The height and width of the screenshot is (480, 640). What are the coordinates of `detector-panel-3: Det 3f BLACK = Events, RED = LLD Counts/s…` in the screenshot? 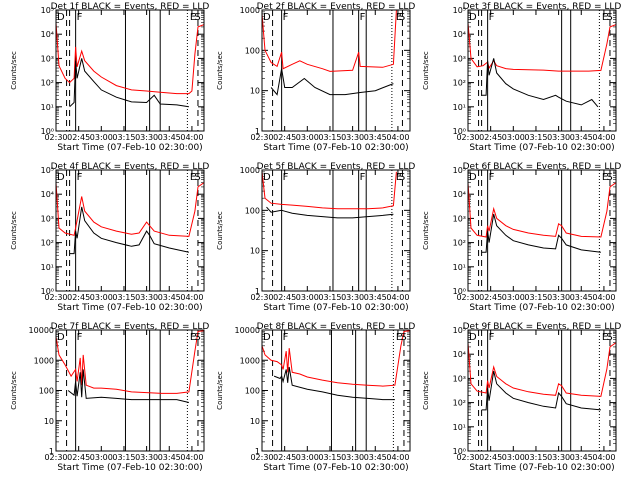 It's located at (521, 77).